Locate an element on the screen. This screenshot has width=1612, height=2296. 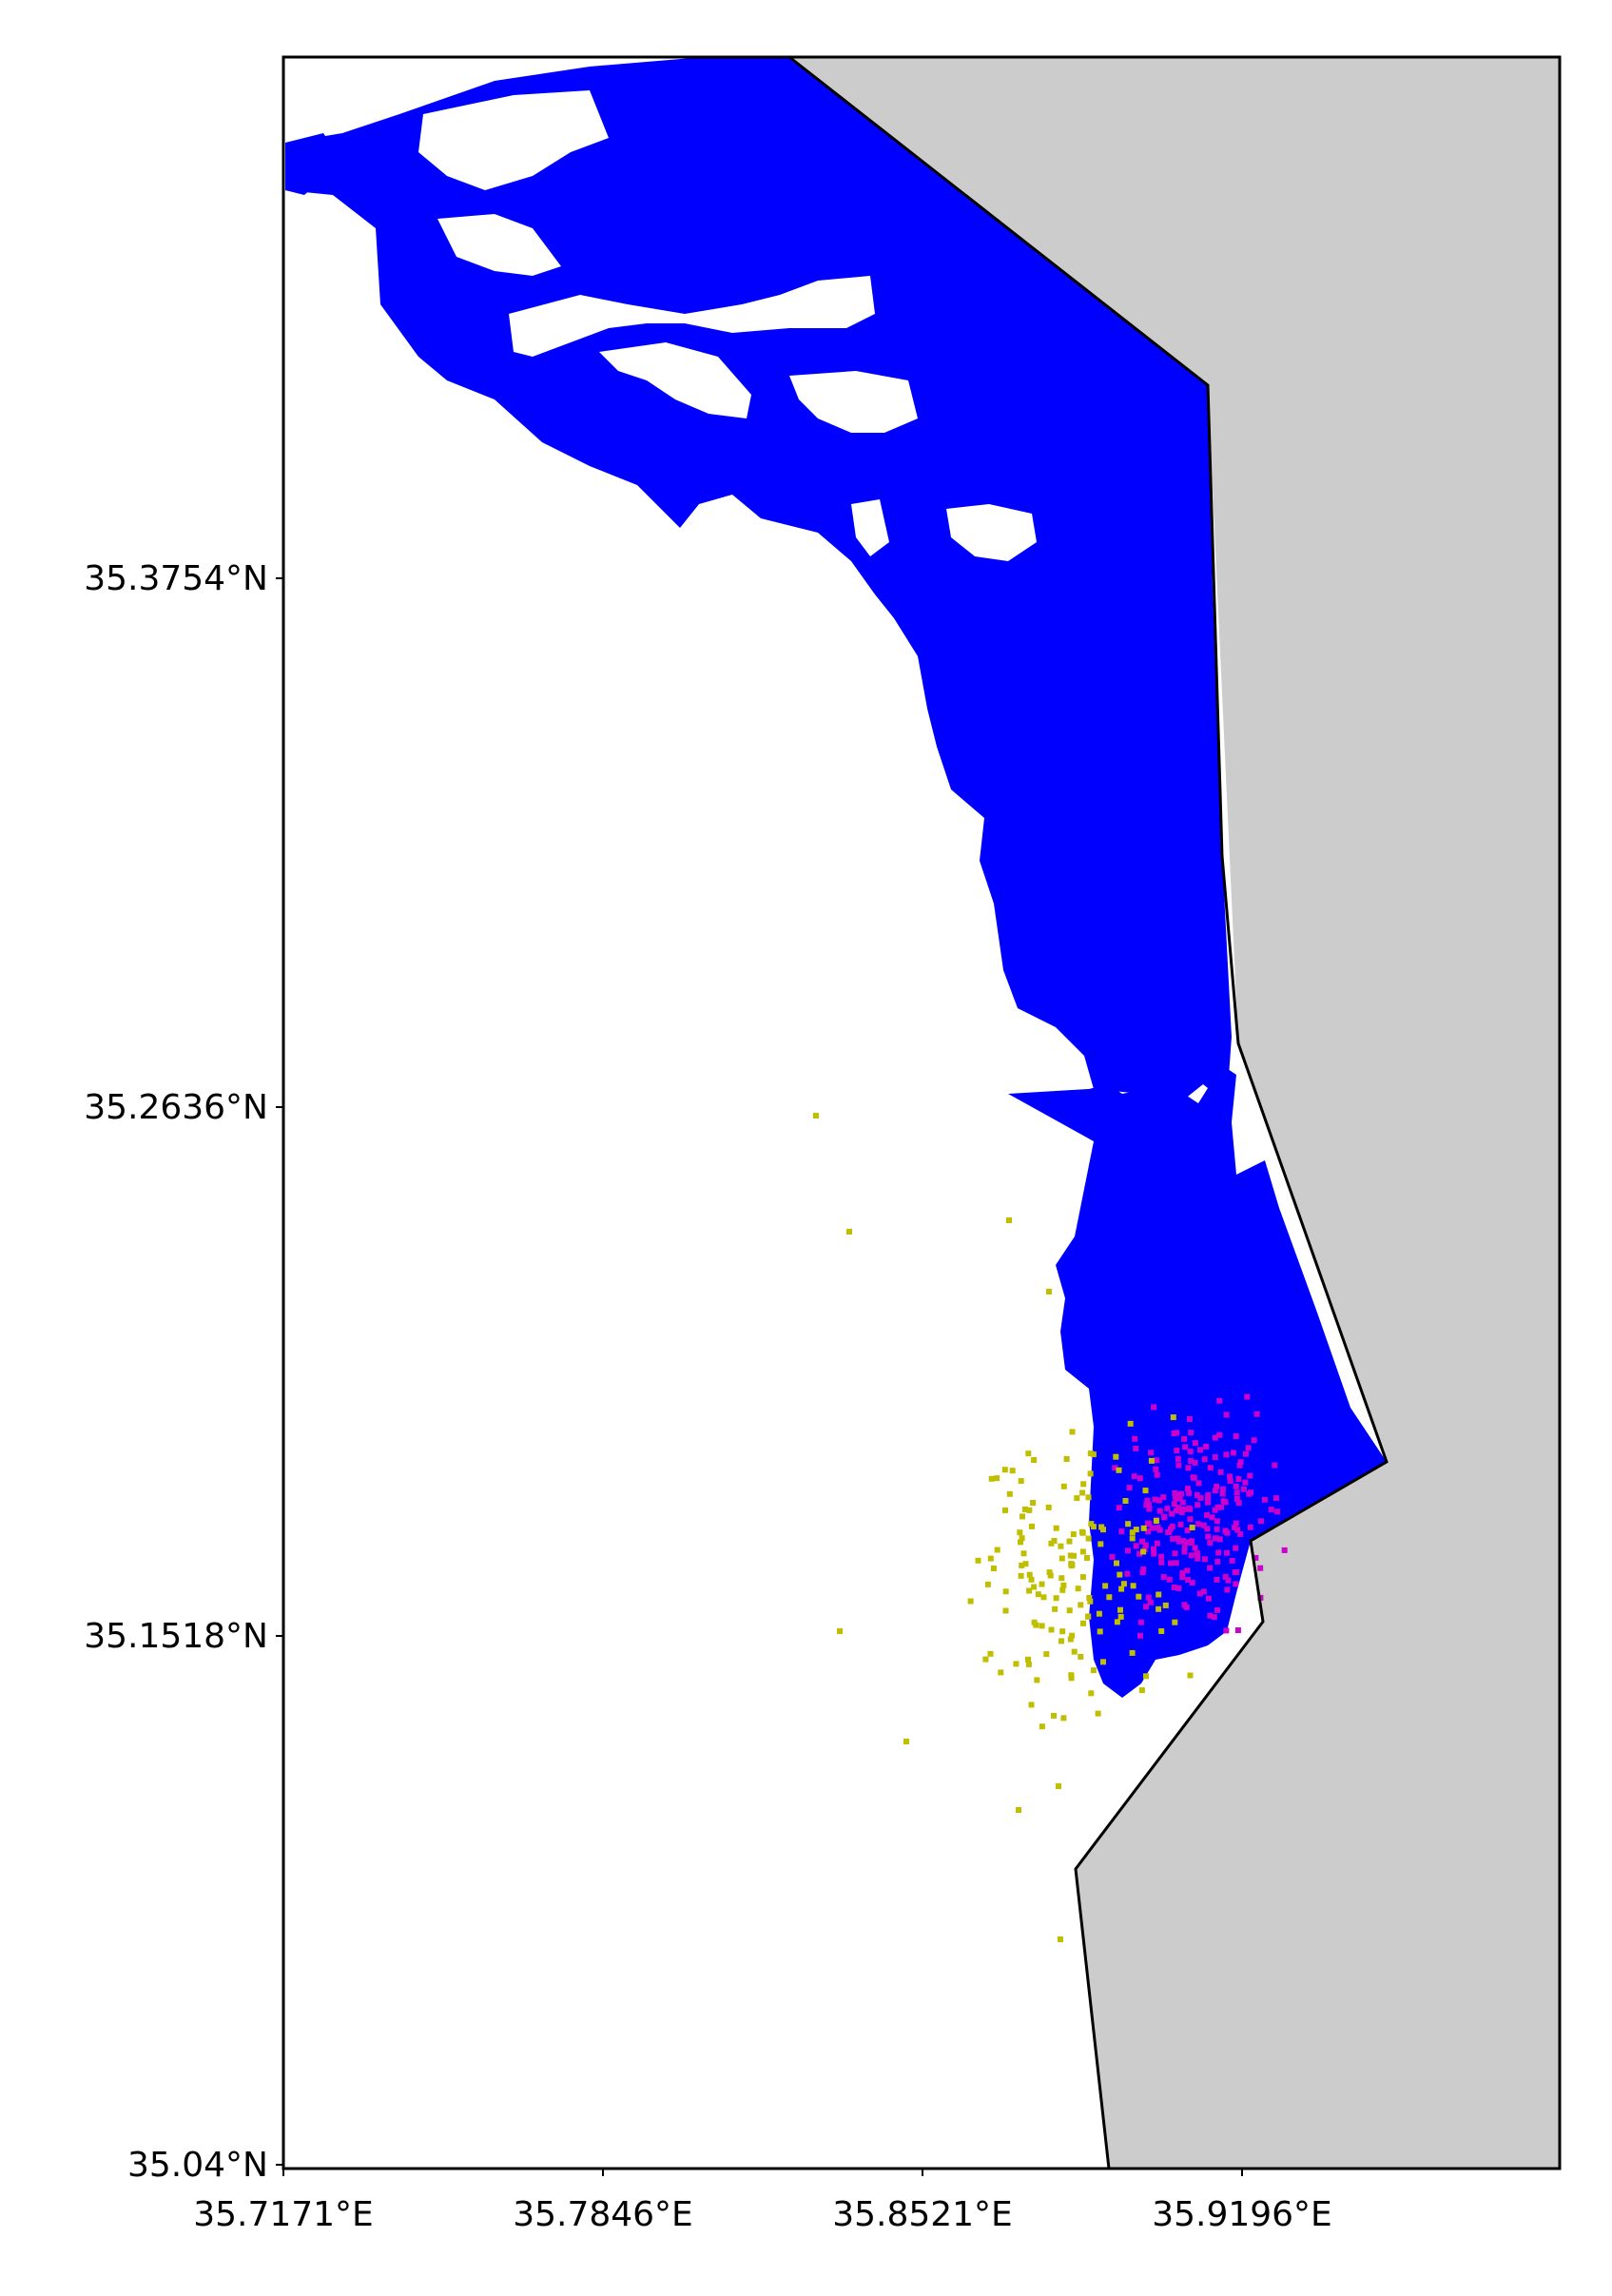
blue-extent-gaps is located at coordinates (727, 325).